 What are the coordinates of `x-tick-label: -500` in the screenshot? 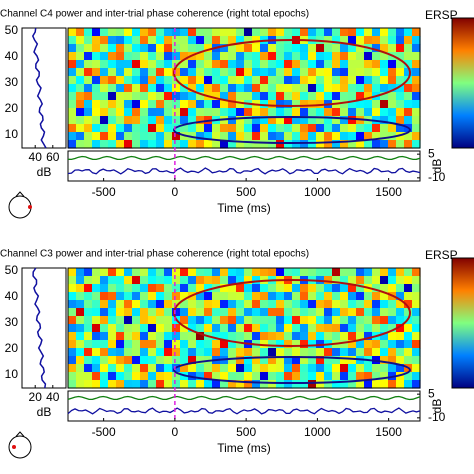 It's located at (104, 432).